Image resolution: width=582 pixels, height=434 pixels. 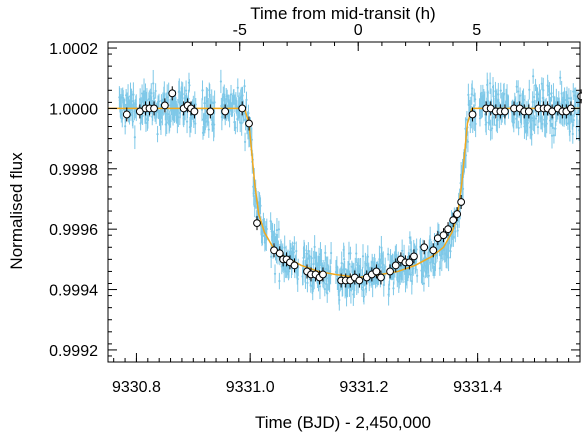 What do you see at coordinates (476, 30) in the screenshot?
I see `top-tick-label: 5` at bounding box center [476, 30].